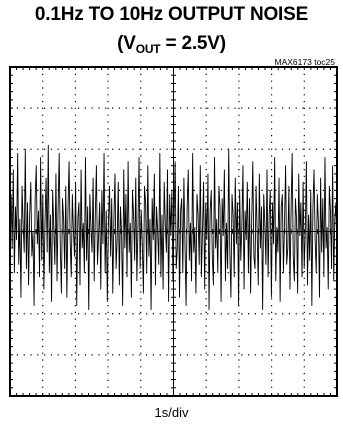 The height and width of the screenshot is (434, 343). I want to click on figure-reference-label: MAX6173 toc25, so click(304, 62).